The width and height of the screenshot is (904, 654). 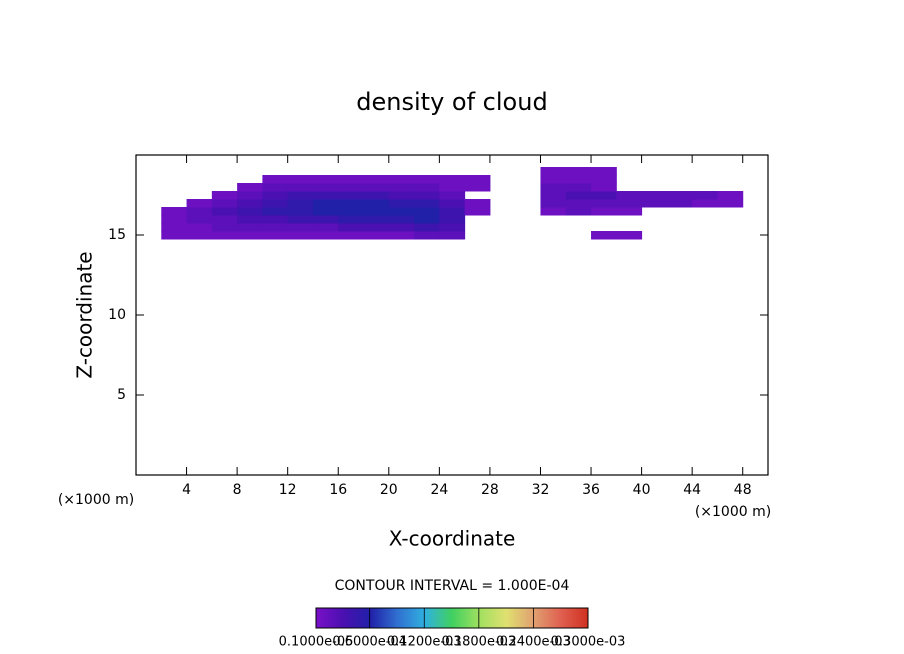 What do you see at coordinates (316, 642) in the screenshot?
I see `colorbar-tick-label: 0.1000e-05` at bounding box center [316, 642].